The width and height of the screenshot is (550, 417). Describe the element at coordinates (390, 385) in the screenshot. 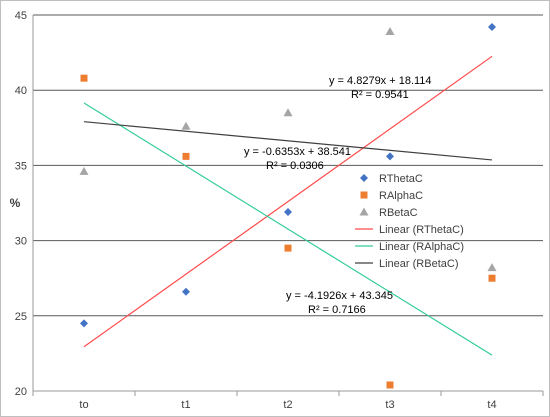

I see `point-RAlphaC-t3` at that location.